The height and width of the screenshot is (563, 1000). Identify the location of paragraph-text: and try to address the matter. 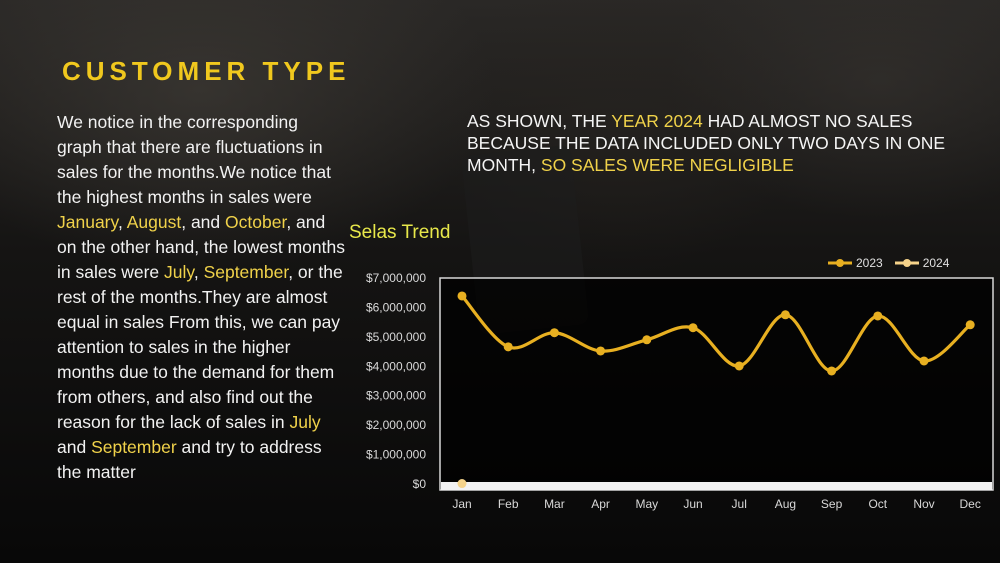
(189, 459).